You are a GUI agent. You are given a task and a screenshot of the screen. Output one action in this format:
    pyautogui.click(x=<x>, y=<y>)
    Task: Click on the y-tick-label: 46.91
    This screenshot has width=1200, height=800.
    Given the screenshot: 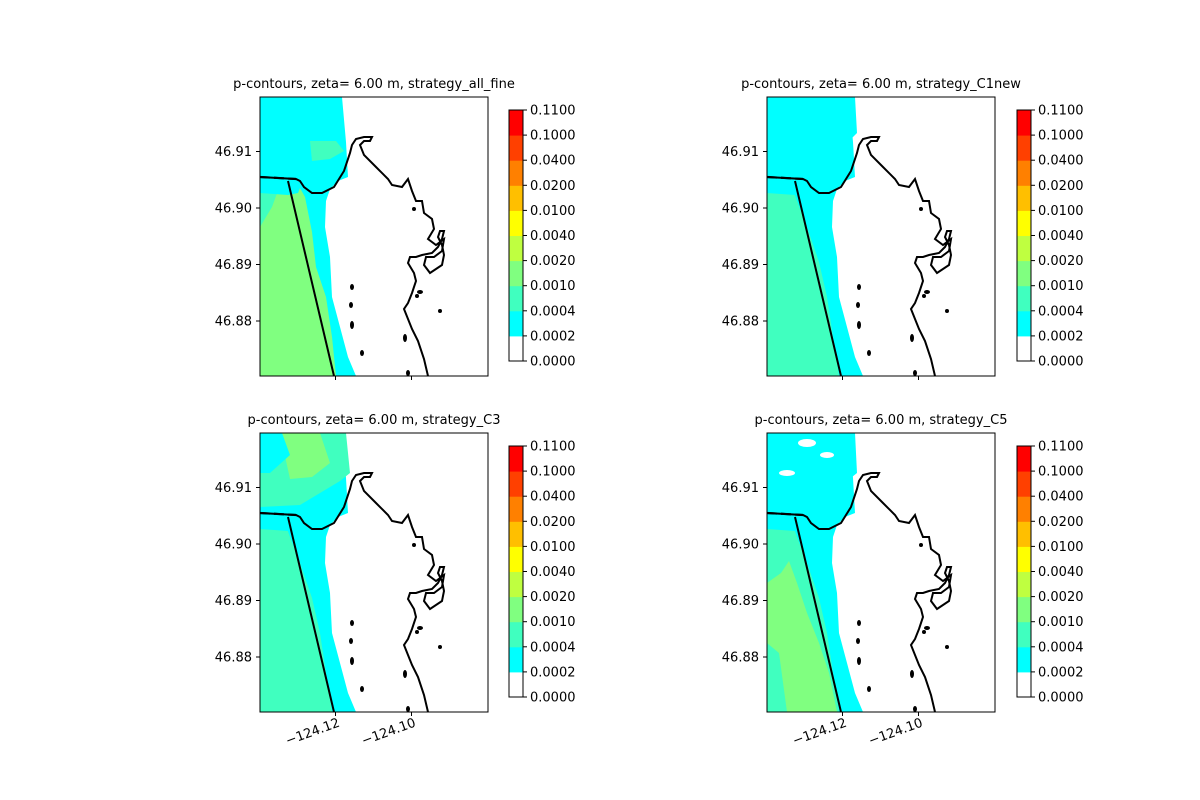 What is the action you would take?
    pyautogui.click(x=233, y=152)
    